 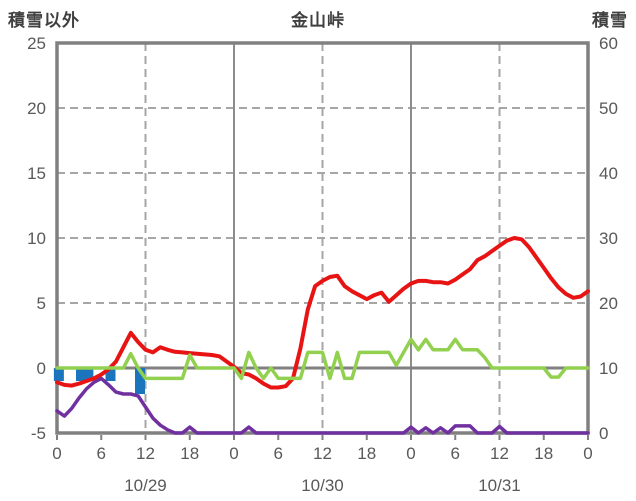 What do you see at coordinates (36, 108) in the screenshot?
I see `y-left-tick-label: 20` at bounding box center [36, 108].